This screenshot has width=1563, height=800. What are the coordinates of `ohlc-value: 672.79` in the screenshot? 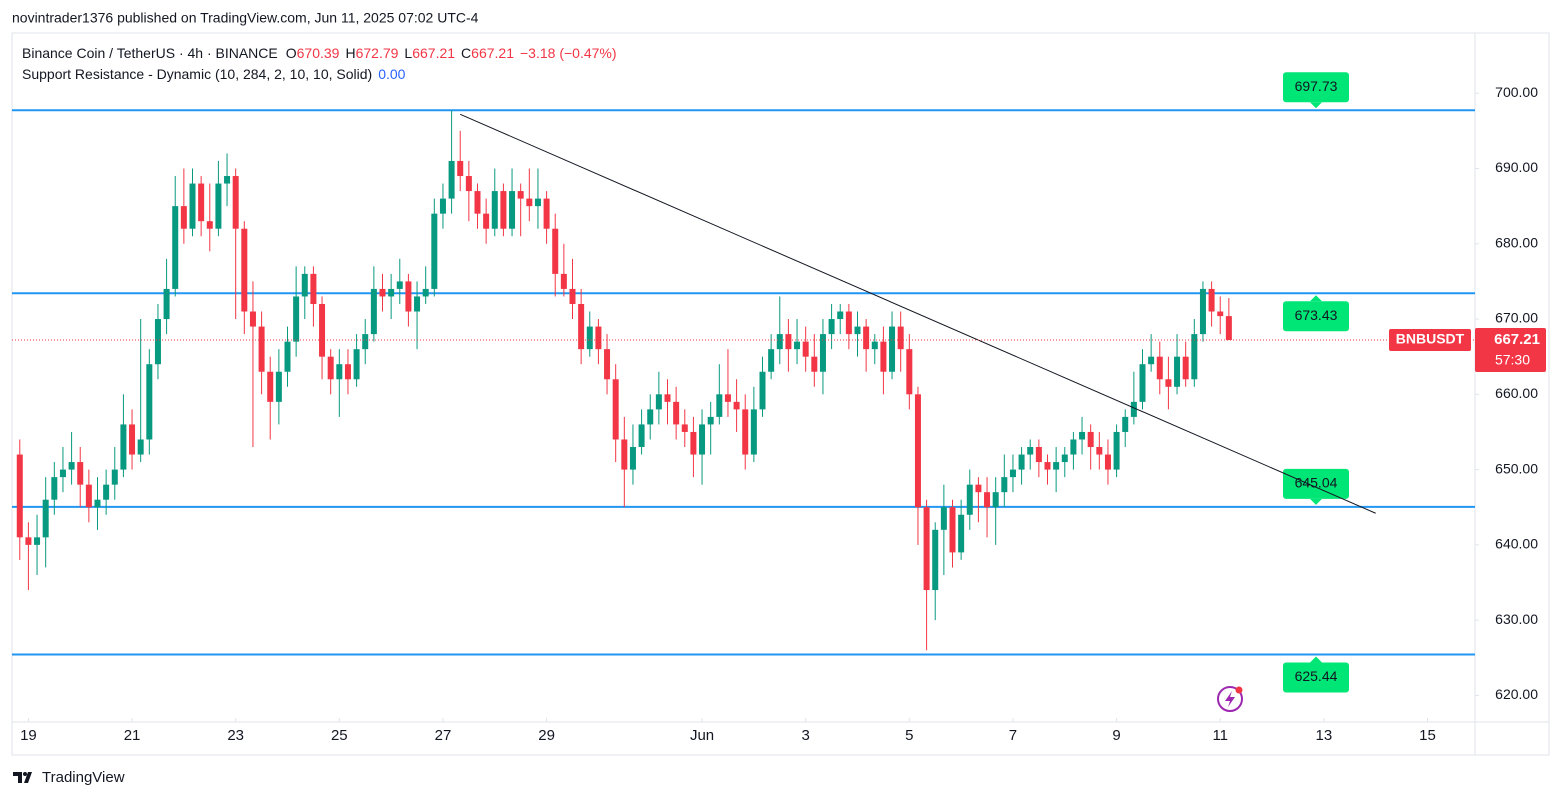 It's located at (377, 53).